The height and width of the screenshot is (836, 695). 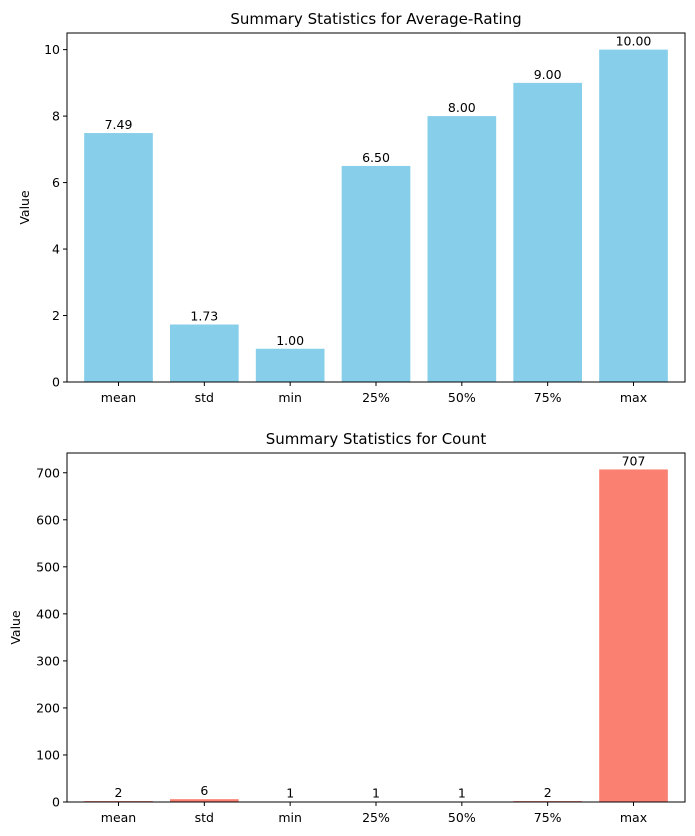 I want to click on data-label: 8.00, so click(x=462, y=107).